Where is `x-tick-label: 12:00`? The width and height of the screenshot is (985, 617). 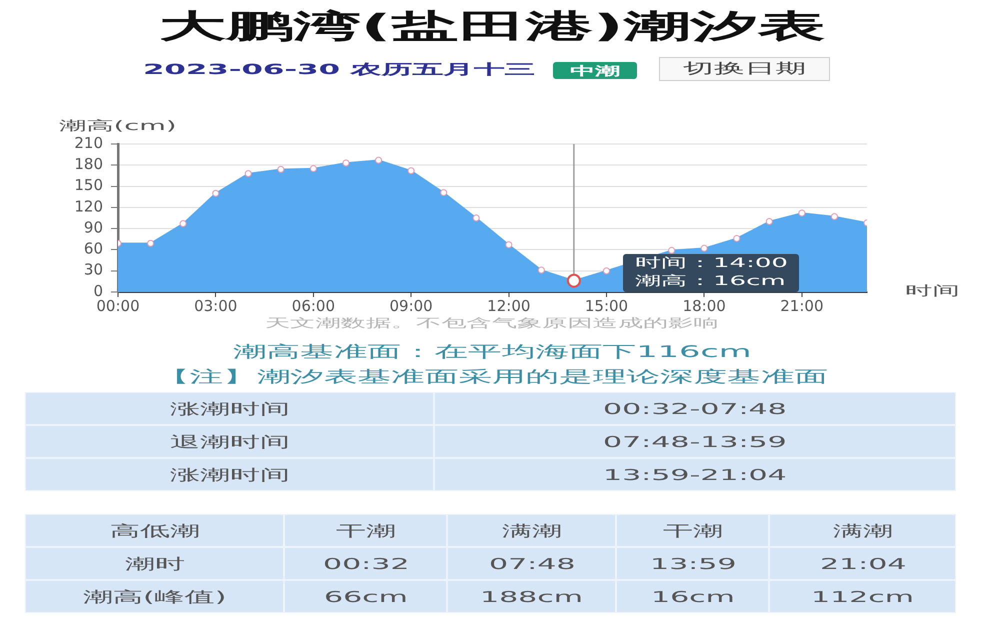
x-tick-label: 12:00 is located at coordinates (508, 305).